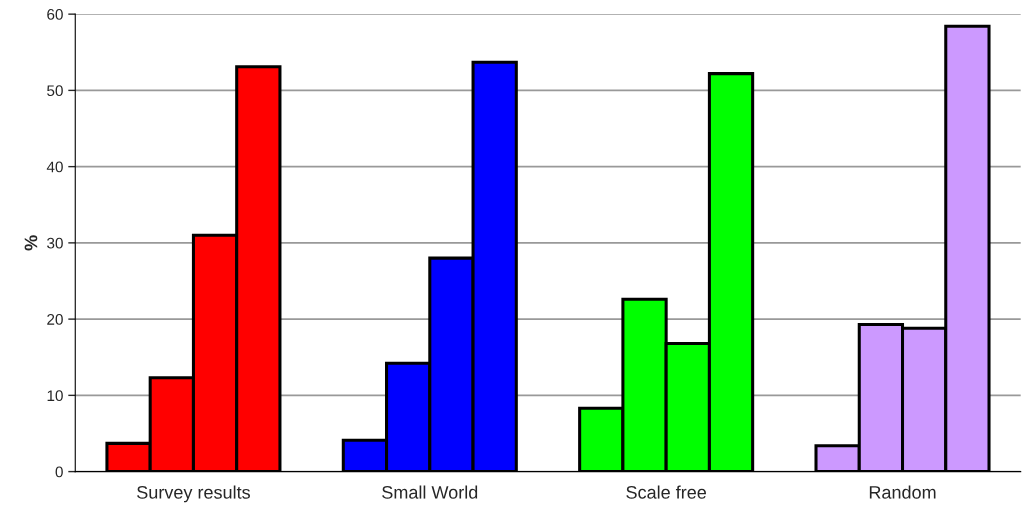  What do you see at coordinates (55, 319) in the screenshot?
I see `y-tick-label: 20` at bounding box center [55, 319].